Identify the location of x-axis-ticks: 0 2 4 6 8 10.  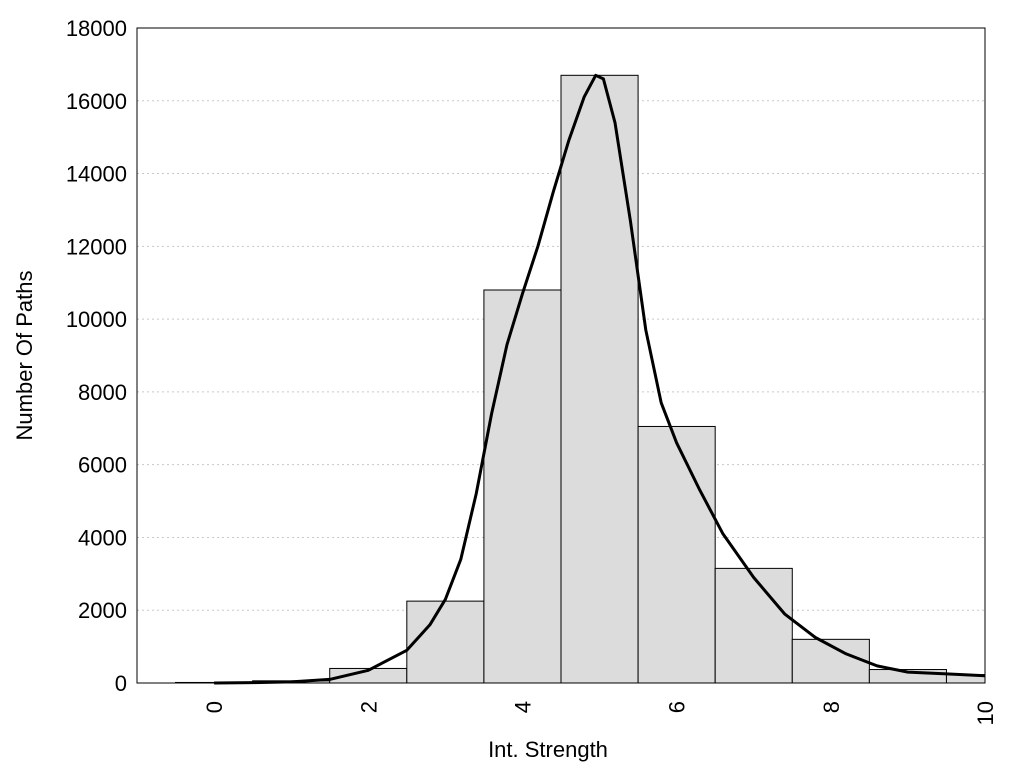
(600, 713).